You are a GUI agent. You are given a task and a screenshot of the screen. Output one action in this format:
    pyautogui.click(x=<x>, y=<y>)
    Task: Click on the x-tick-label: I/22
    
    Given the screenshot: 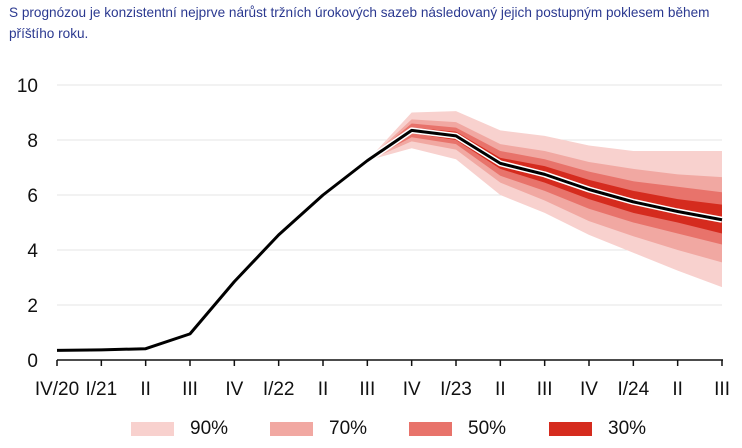 What is the action you would take?
    pyautogui.click(x=279, y=389)
    